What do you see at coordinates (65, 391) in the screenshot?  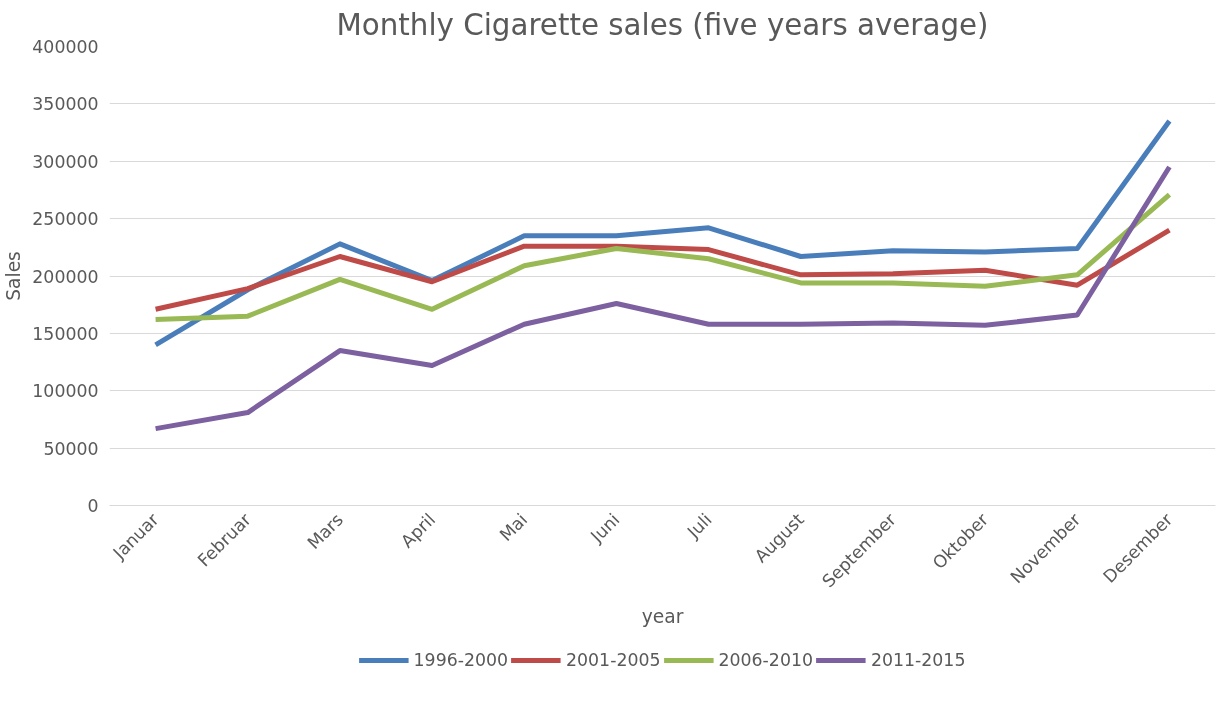 I see `y-tick-label: 100000` at bounding box center [65, 391].